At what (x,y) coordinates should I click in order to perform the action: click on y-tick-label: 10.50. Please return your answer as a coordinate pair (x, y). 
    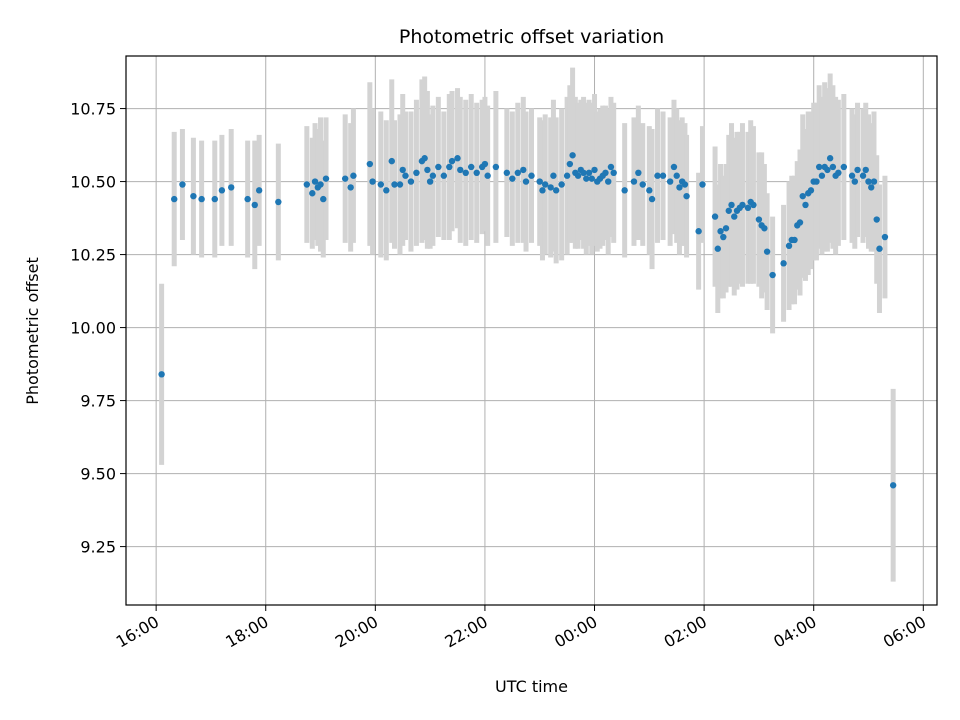
    Looking at the image, I should click on (93, 182).